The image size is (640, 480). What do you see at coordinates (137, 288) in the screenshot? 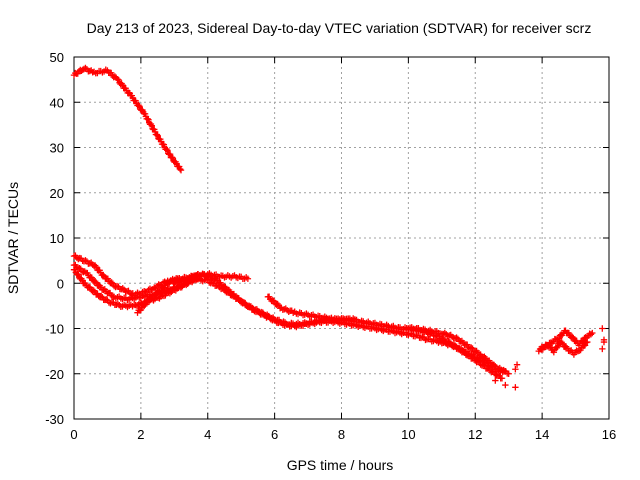
I see `series-trace-c` at bounding box center [137, 288].